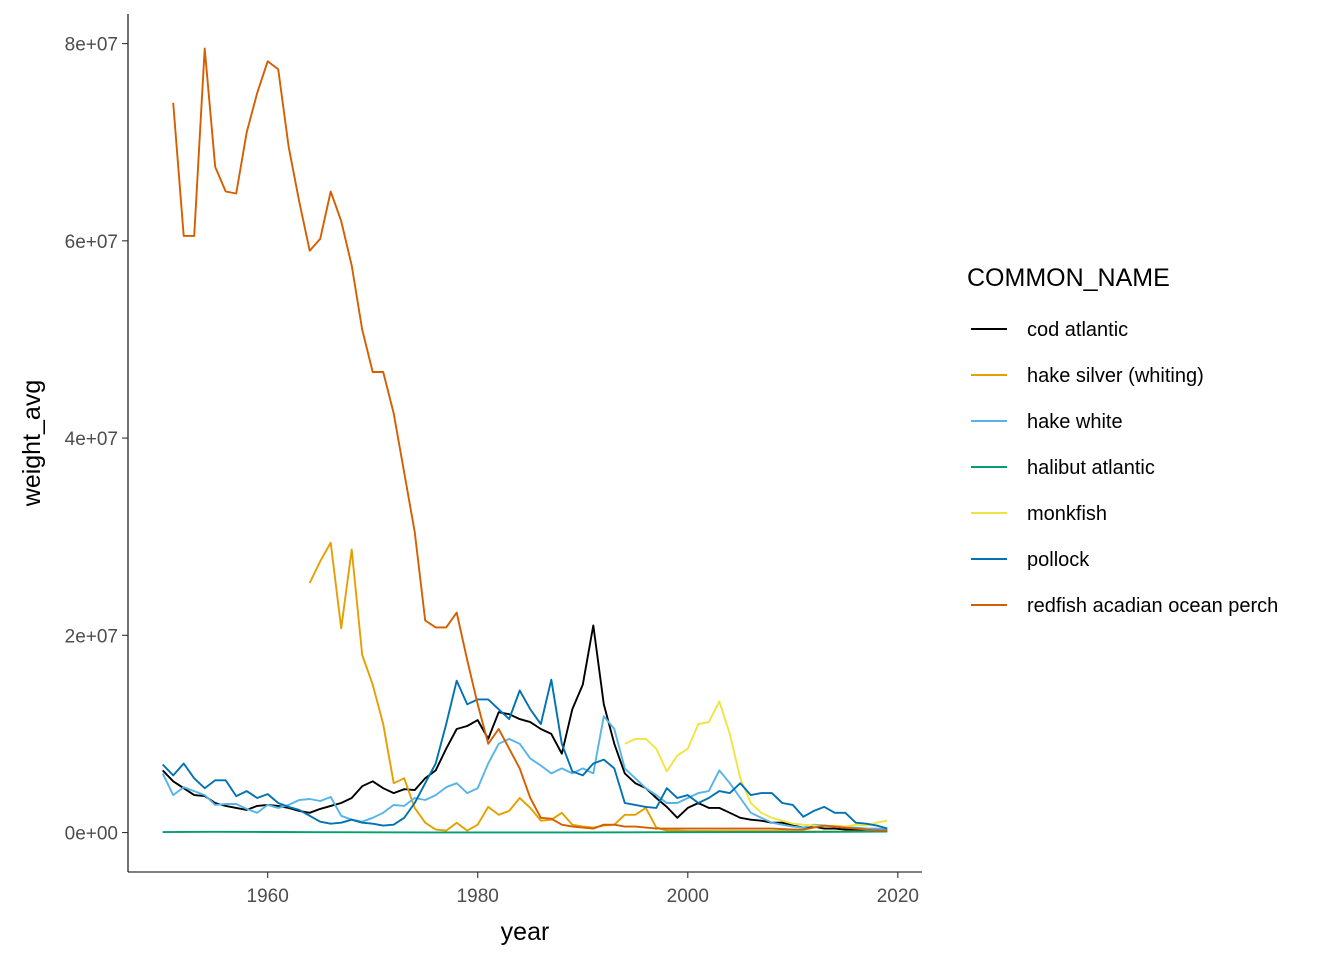  What do you see at coordinates (583, 889) in the screenshot?
I see `x-axis-ticks: 1960 1980 2000 2020` at bounding box center [583, 889].